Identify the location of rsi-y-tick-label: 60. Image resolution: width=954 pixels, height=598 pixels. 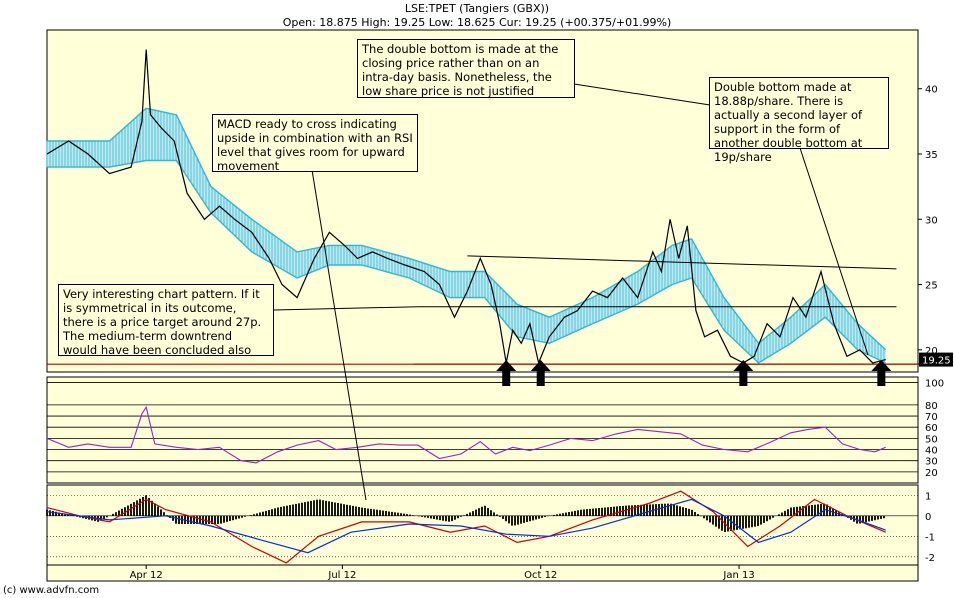
(931, 428).